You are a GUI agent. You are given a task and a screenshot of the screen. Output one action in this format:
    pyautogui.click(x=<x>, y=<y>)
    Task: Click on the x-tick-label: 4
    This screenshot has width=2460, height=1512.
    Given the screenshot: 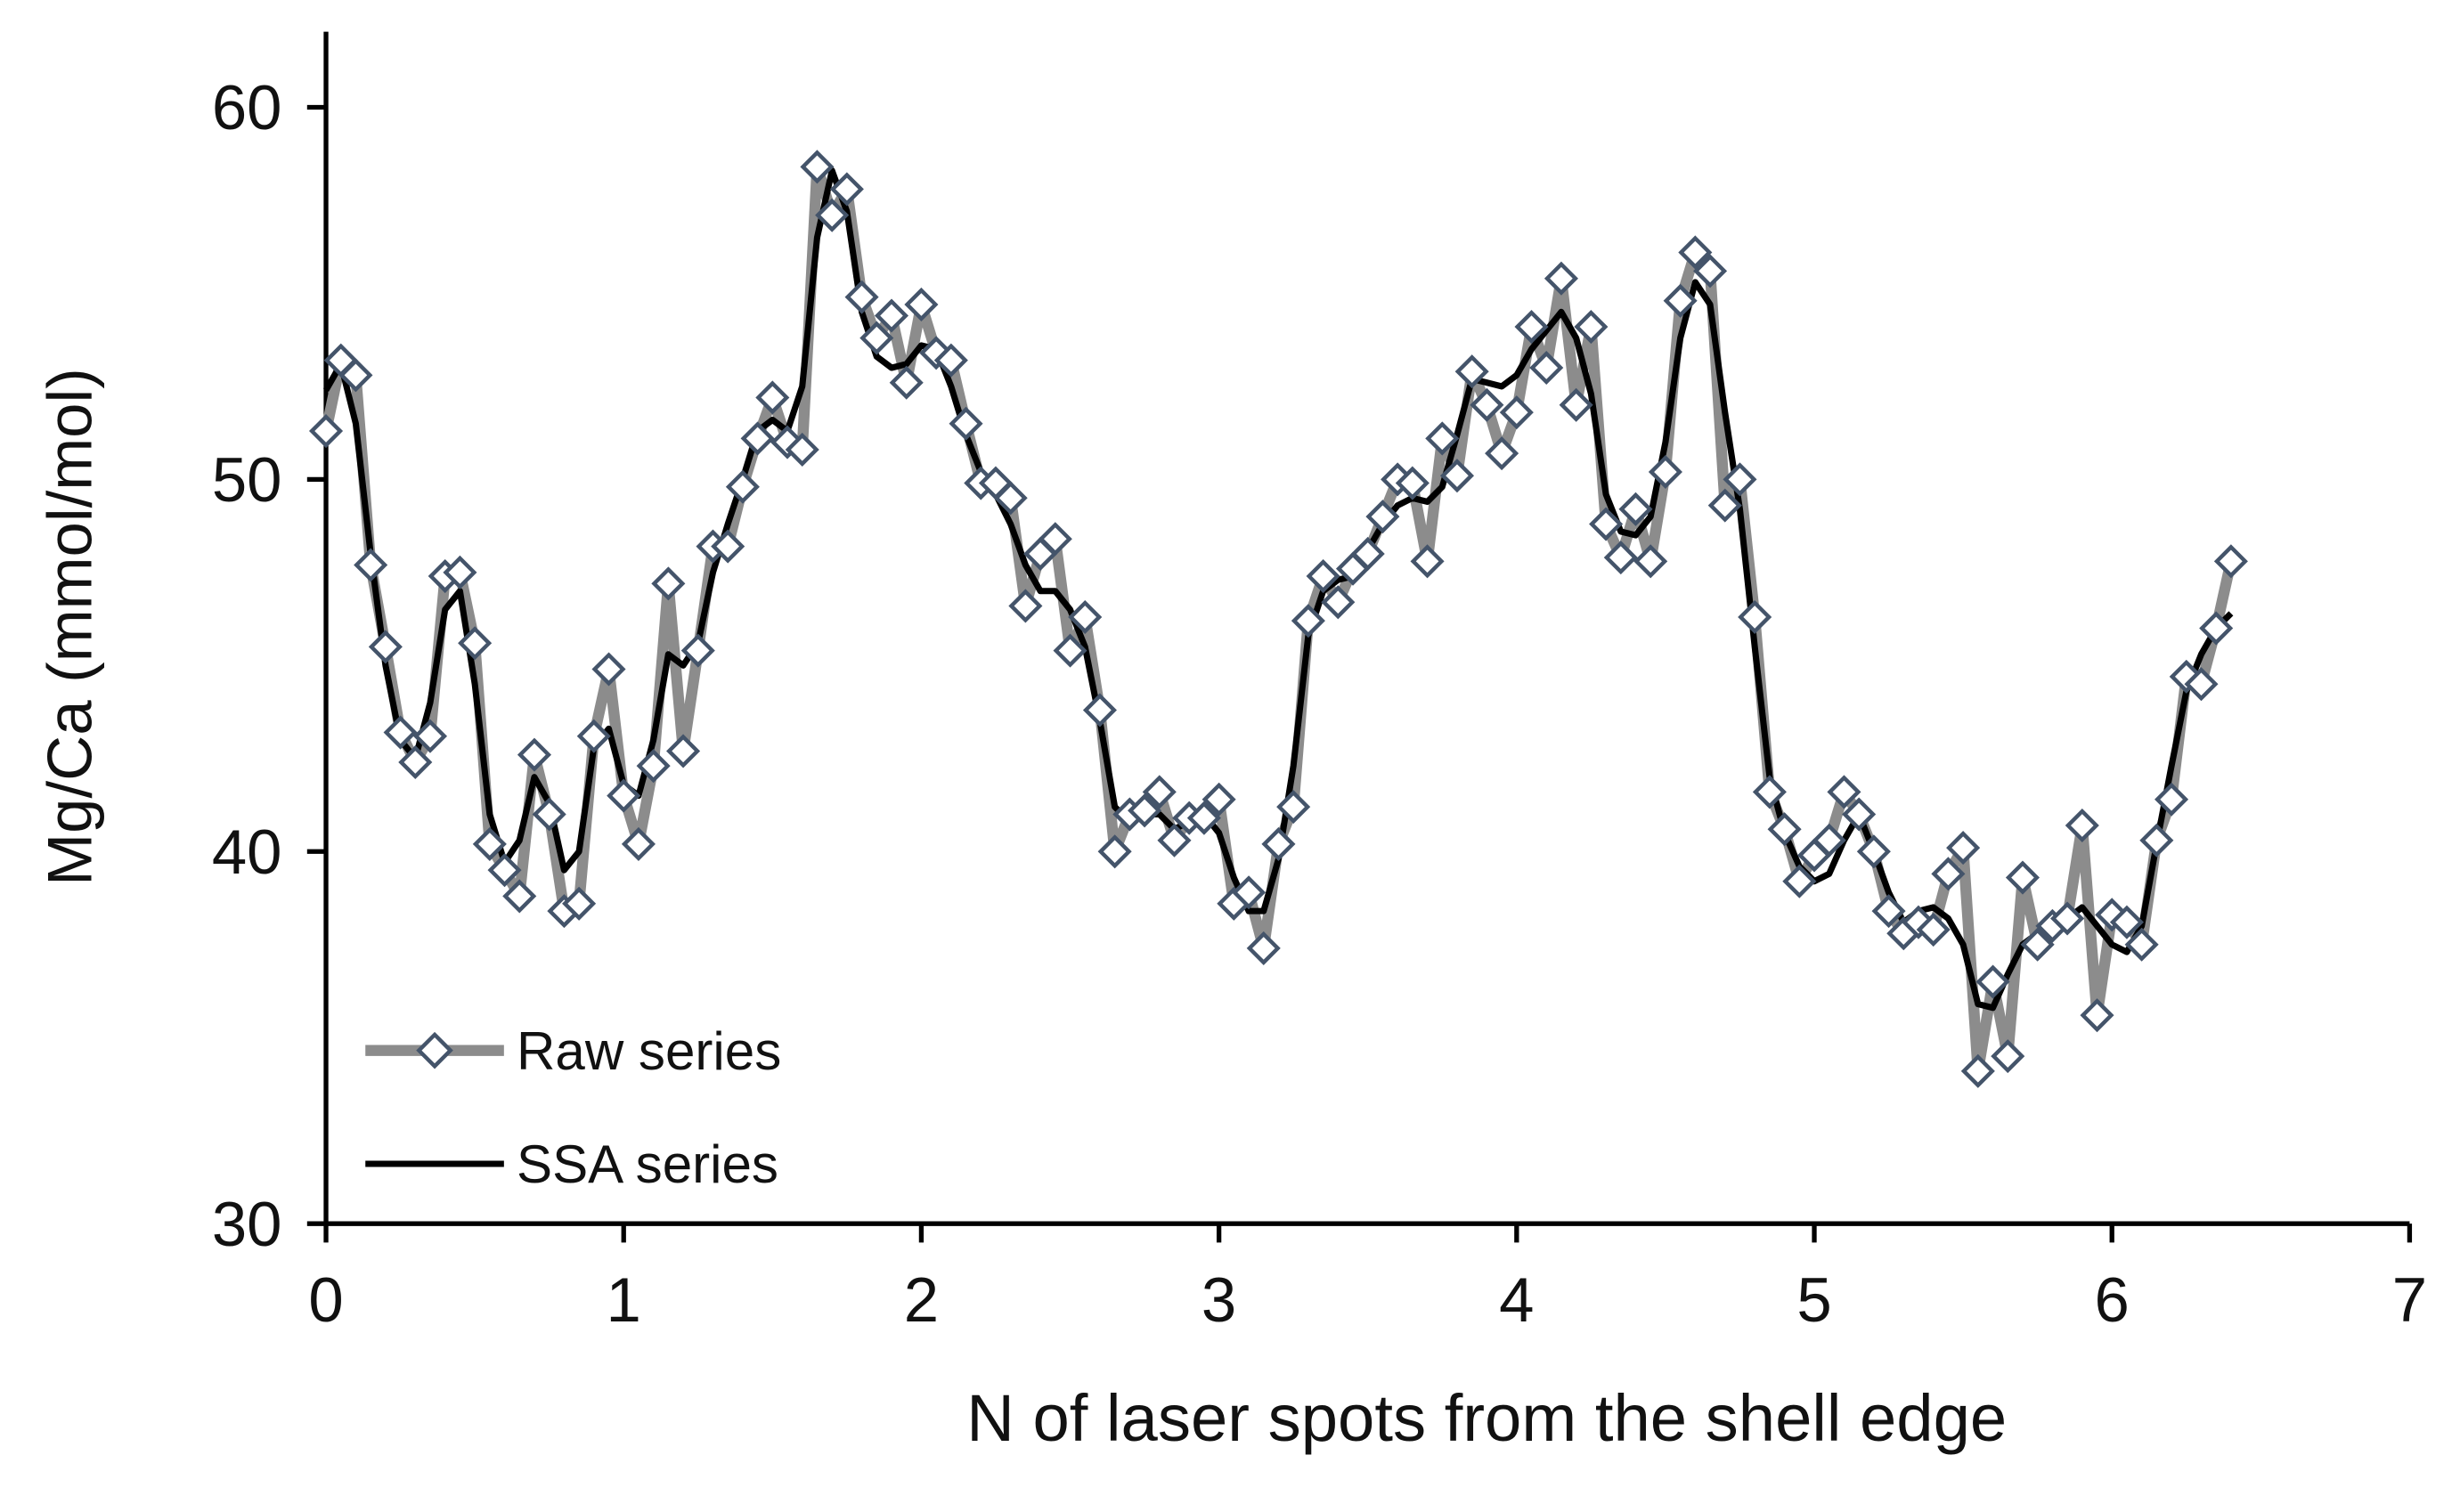 What is the action you would take?
    pyautogui.click(x=1517, y=1299)
    